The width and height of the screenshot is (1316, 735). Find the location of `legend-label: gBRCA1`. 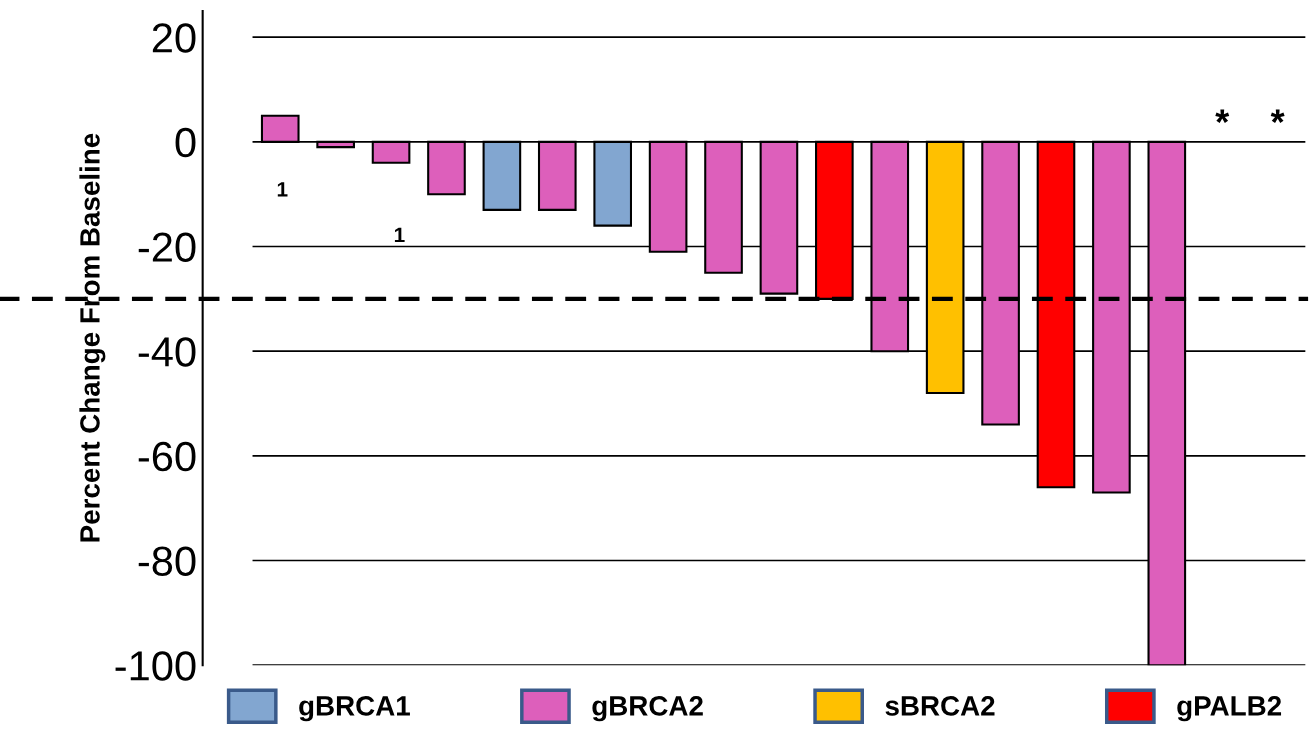

legend-label: gBRCA1 is located at coordinates (354, 709).